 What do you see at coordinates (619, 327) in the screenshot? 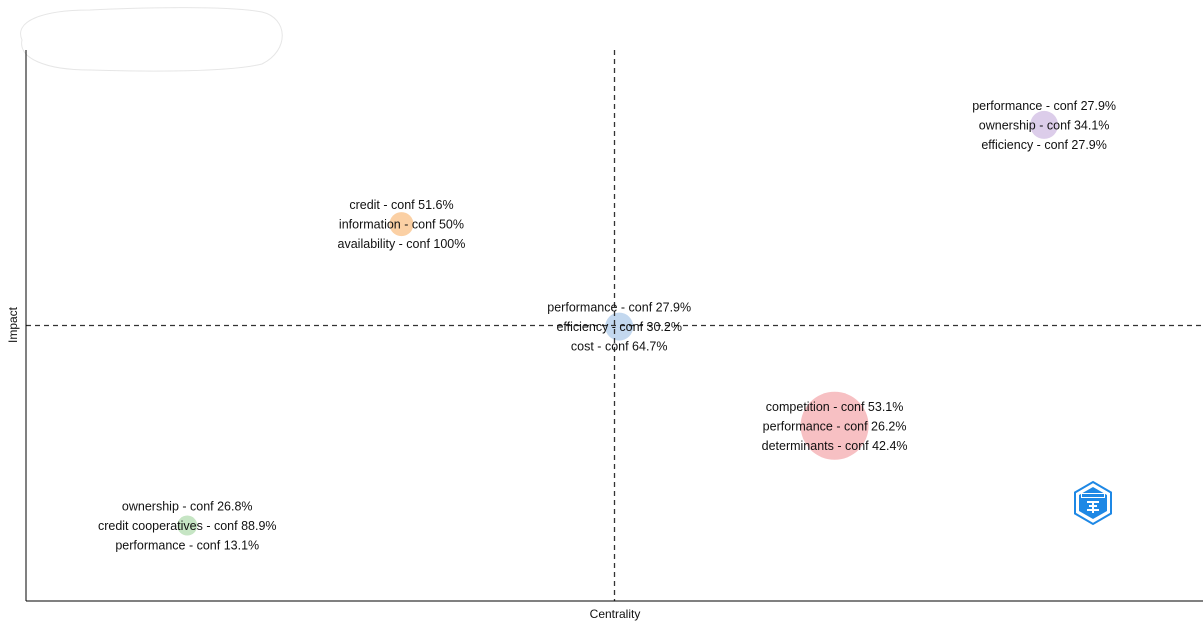
I see `cluster-3-label-2: efficiency - conf 30.2%` at bounding box center [619, 327].